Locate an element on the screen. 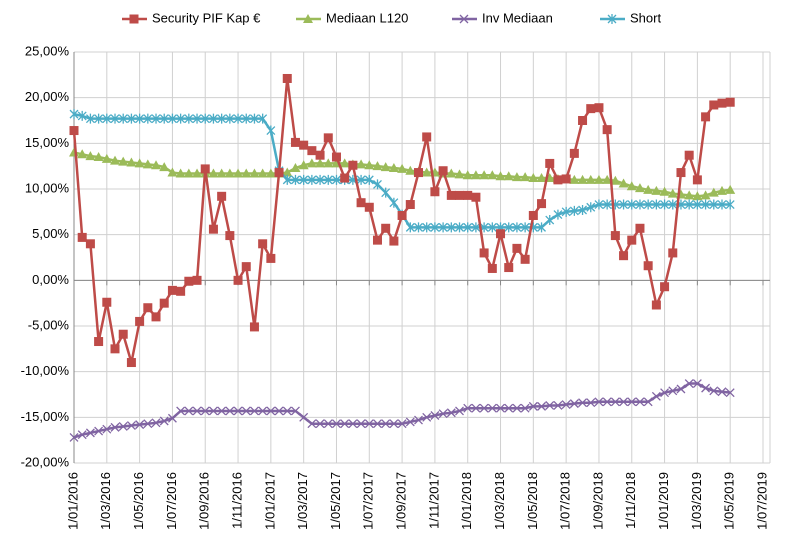 Image resolution: width=790 pixels, height=554 pixels. x-tick-label: 1/01/2019 is located at coordinates (663, 501).